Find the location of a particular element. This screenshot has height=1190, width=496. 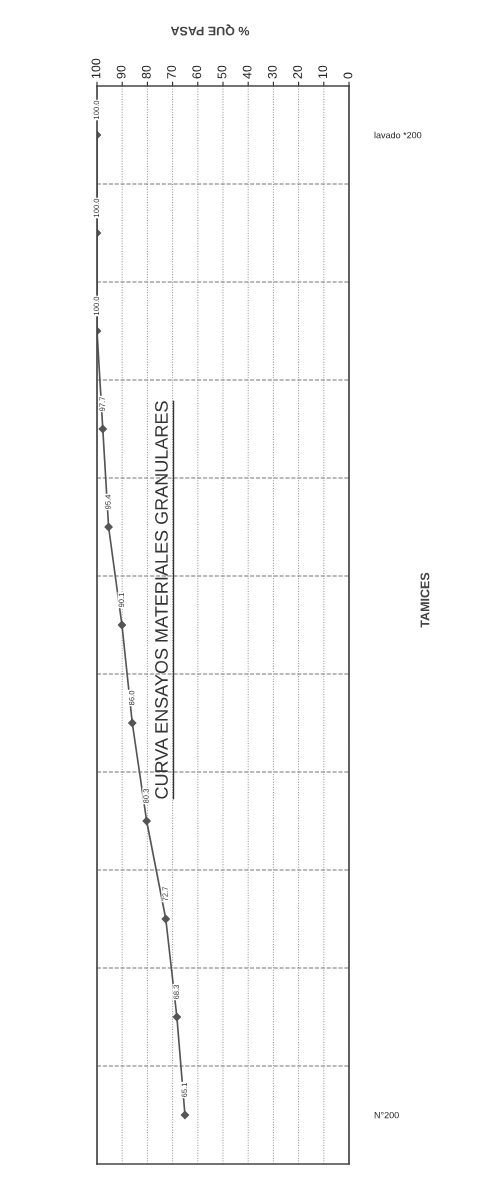

x-tick-label: 70 is located at coordinates (171, 72).